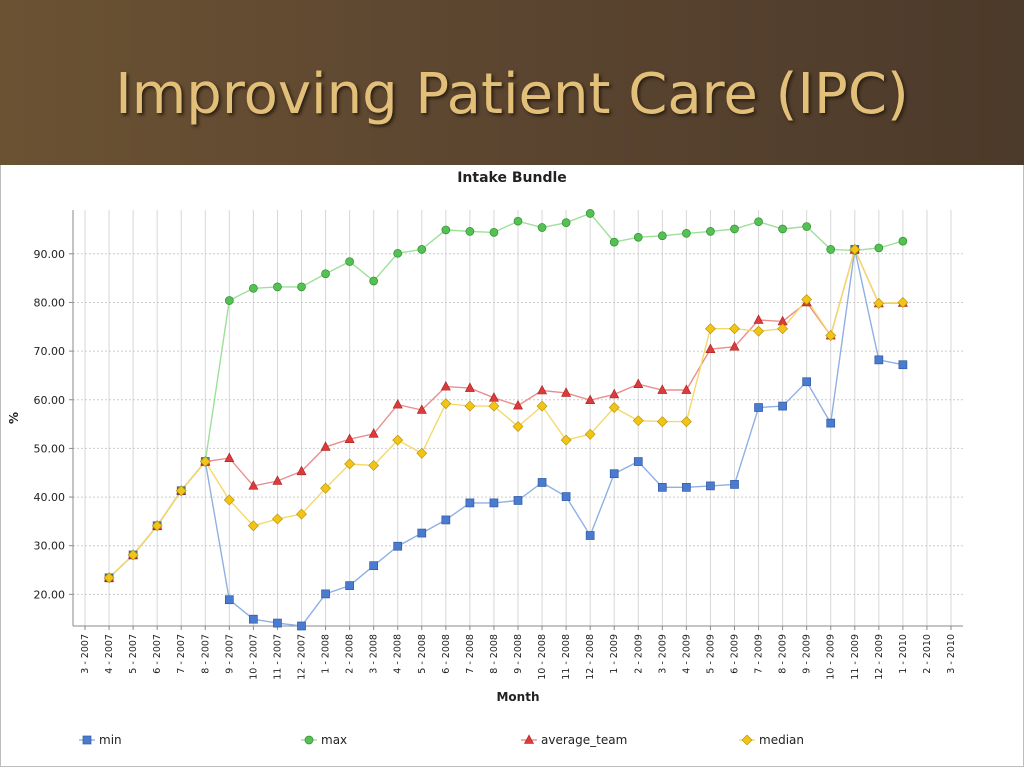  What do you see at coordinates (512, 178) in the screenshot?
I see `chart-title: Intake Bundle` at bounding box center [512, 178].